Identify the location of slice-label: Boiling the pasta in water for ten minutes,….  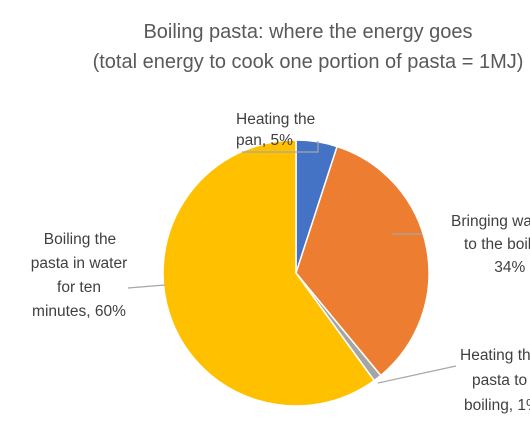
(79, 275).